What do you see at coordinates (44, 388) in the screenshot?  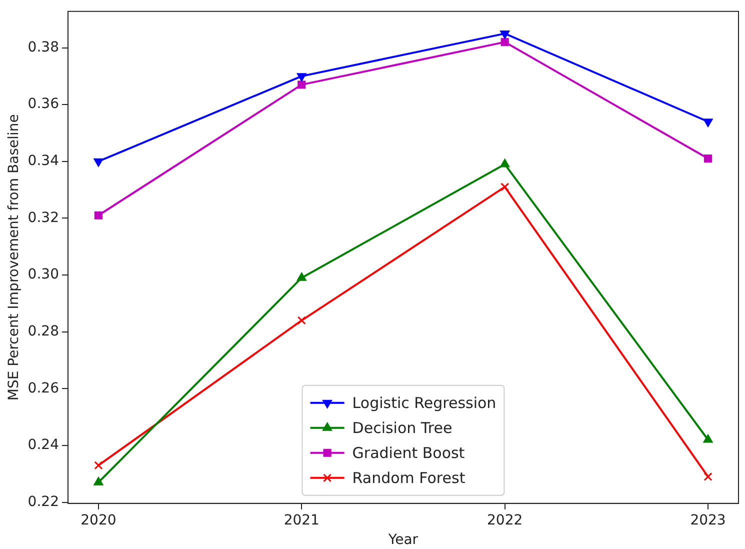 I see `y-tick-label: 0.26` at bounding box center [44, 388].